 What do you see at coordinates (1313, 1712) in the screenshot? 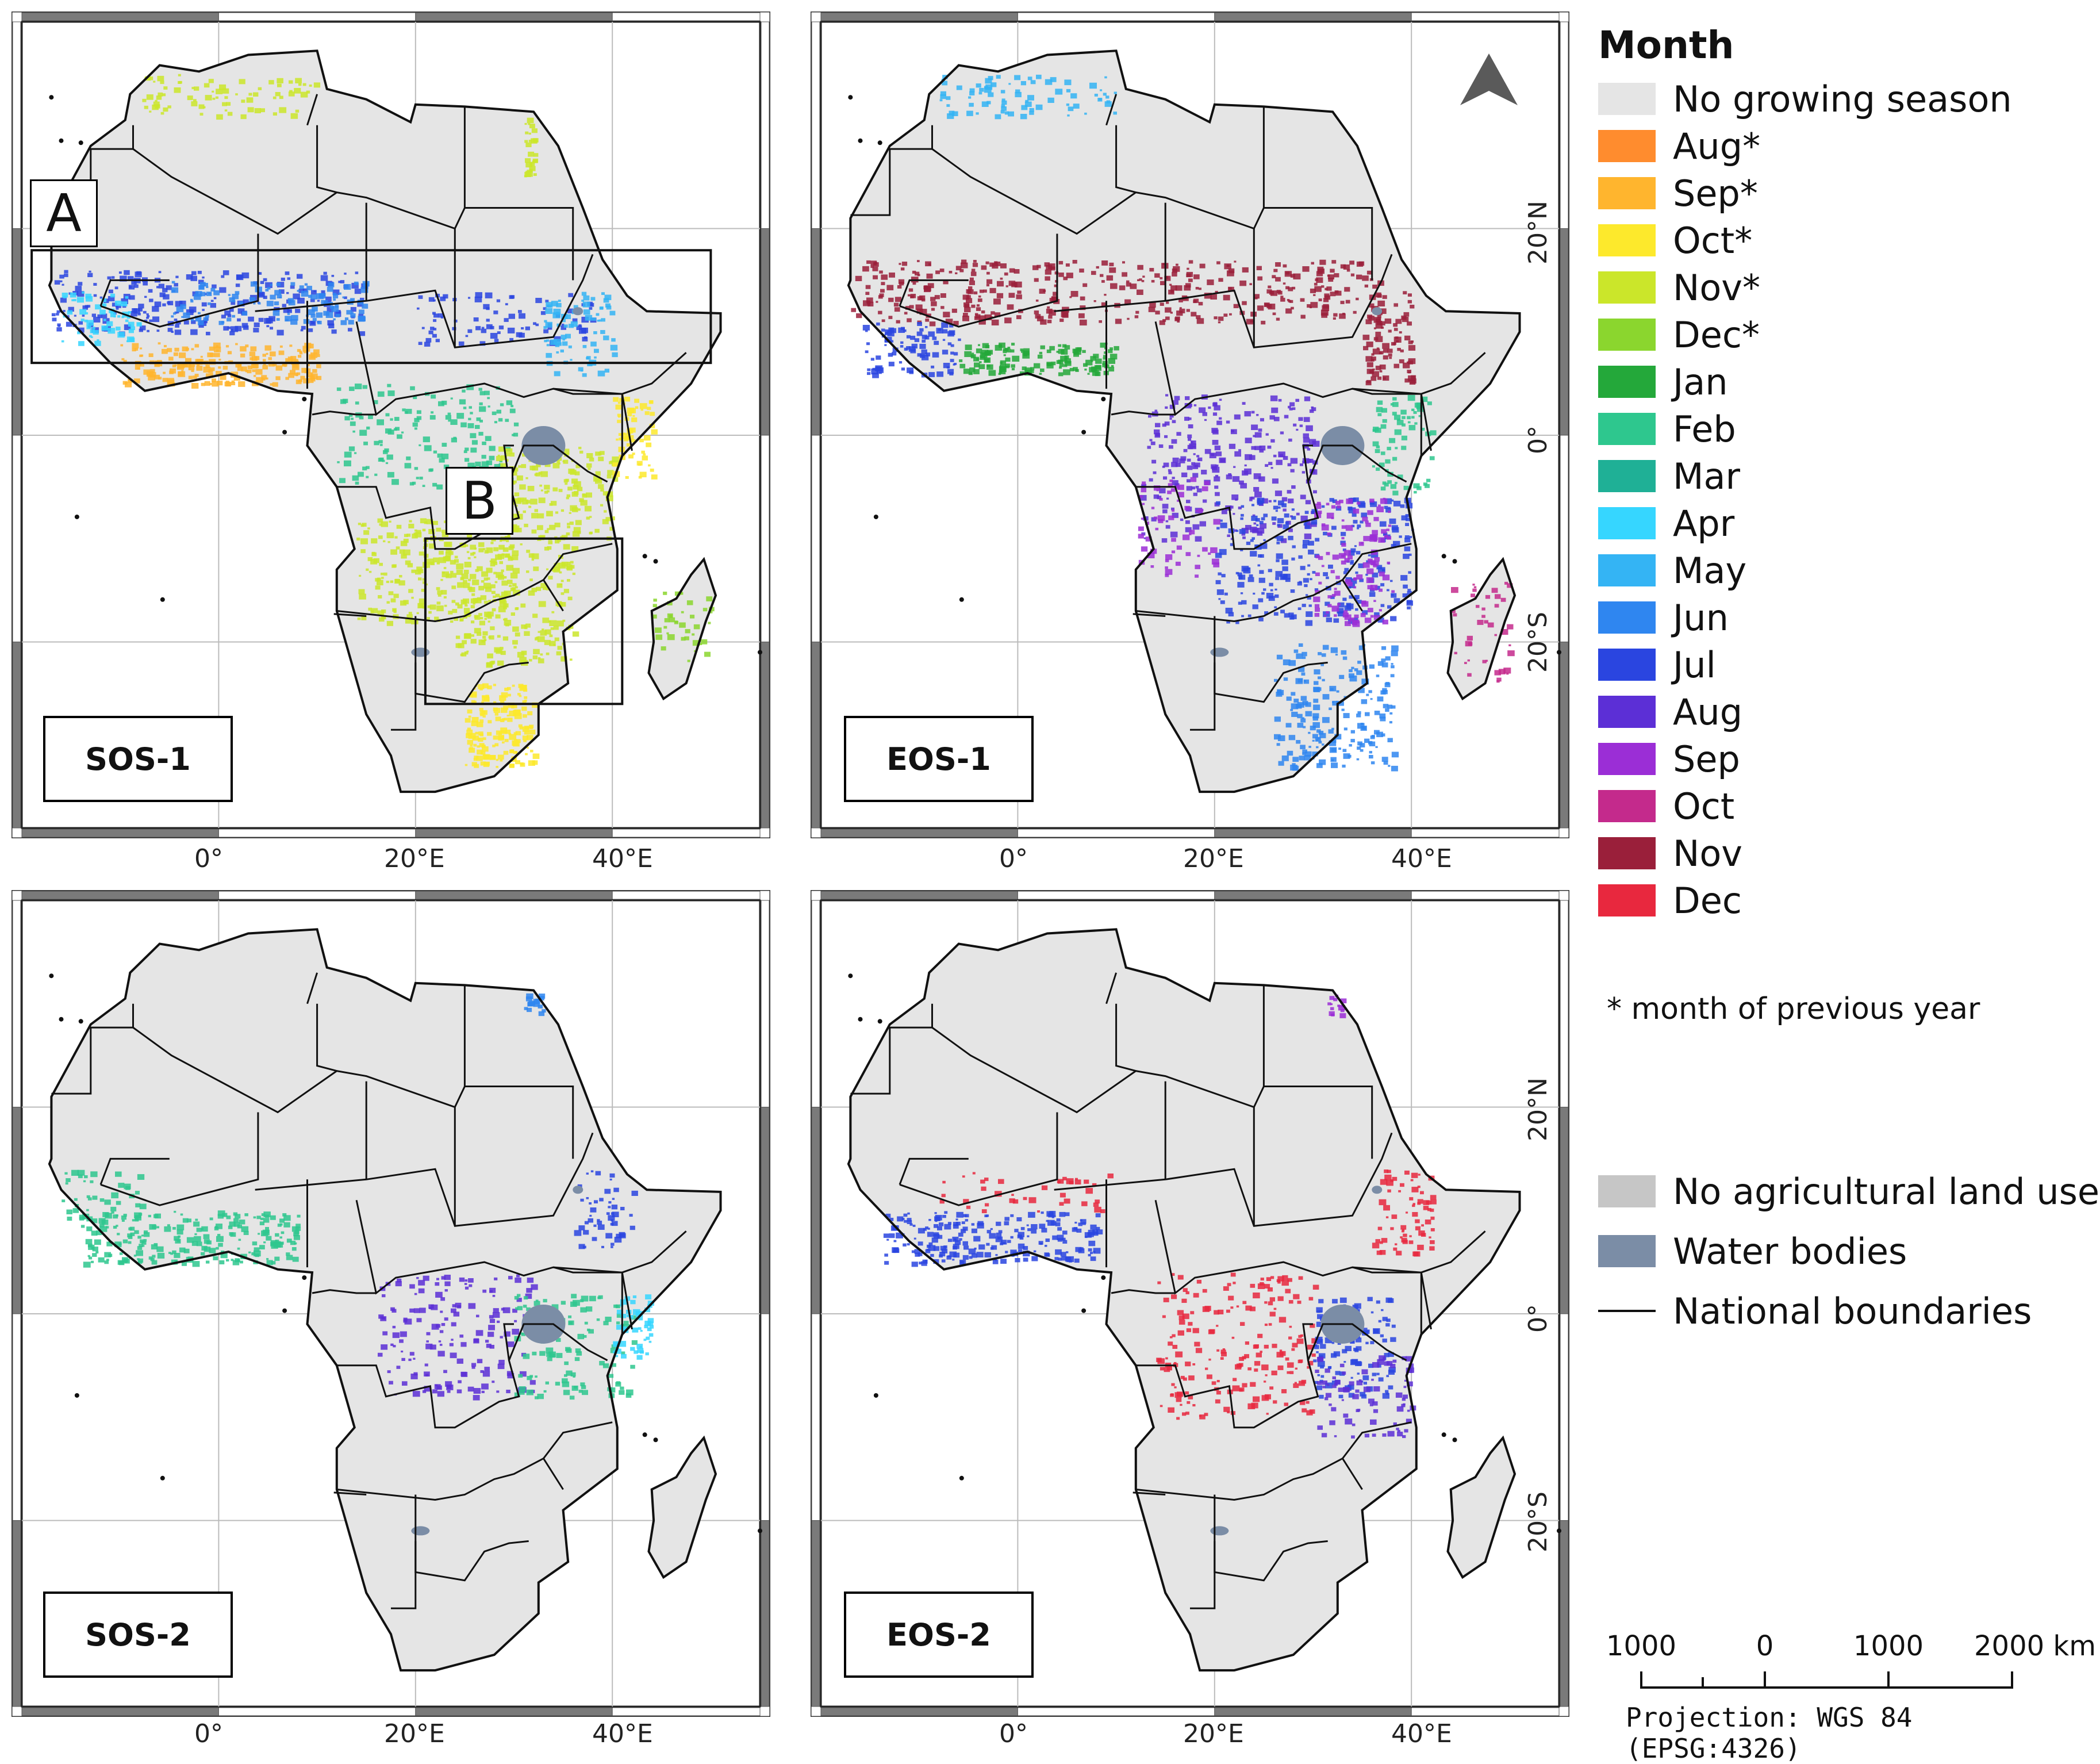
I see `frame-segment-bottom` at bounding box center [1313, 1712].